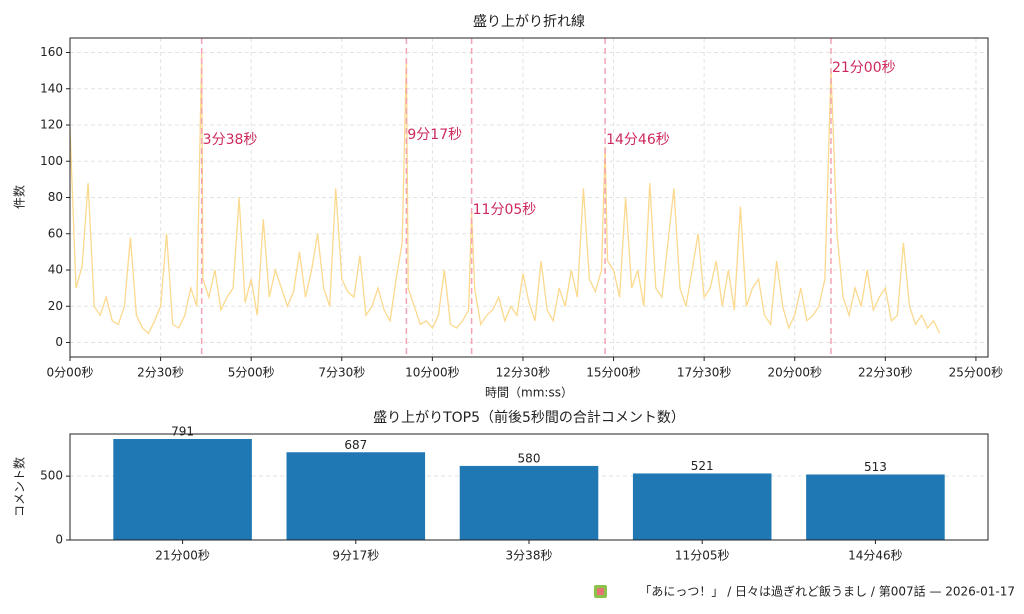 The width and height of the screenshot is (1024, 614). Describe the element at coordinates (341, 373) in the screenshot. I see `x-tick-label: 7分30秒` at that location.